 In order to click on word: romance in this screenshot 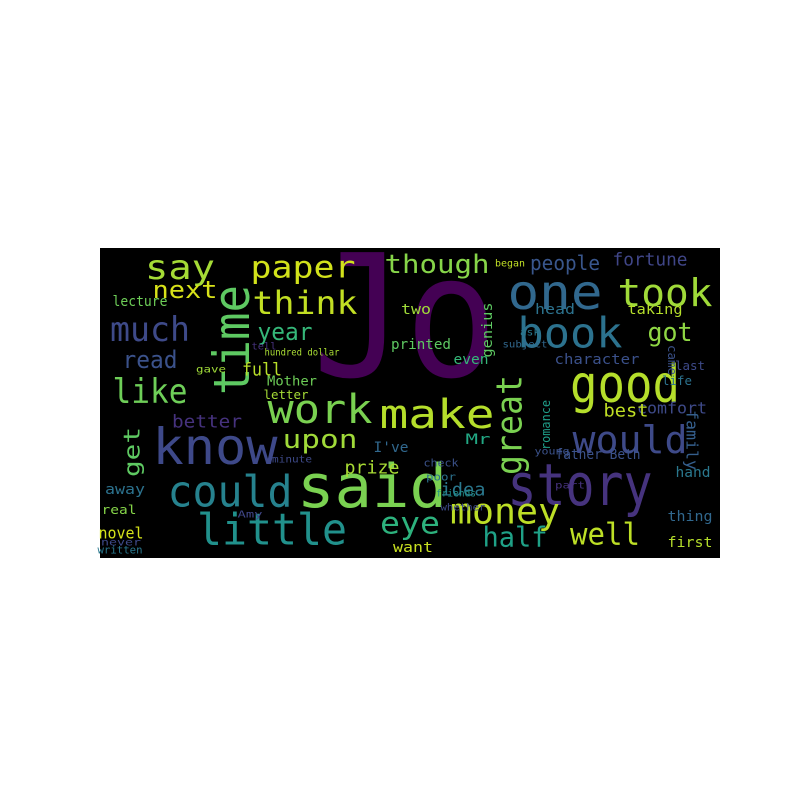, I will do `click(546, 425)`.